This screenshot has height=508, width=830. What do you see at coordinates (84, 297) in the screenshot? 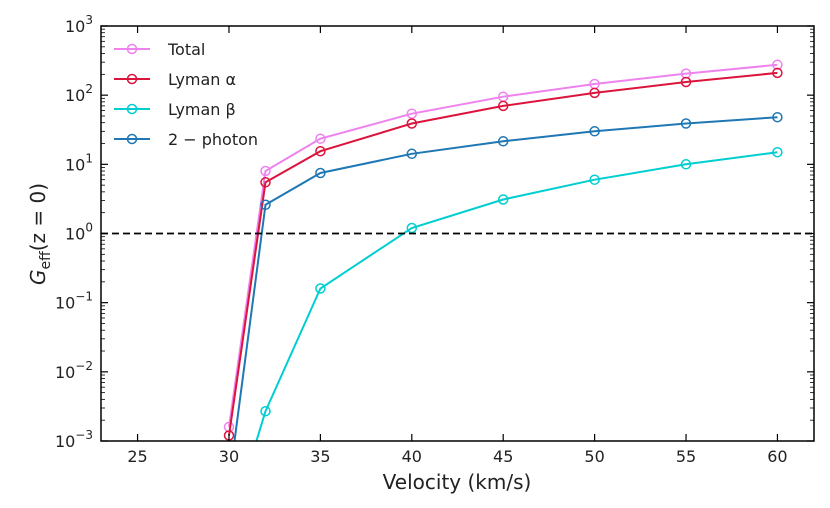
I see `y-tick-exponent: −1` at bounding box center [84, 297].